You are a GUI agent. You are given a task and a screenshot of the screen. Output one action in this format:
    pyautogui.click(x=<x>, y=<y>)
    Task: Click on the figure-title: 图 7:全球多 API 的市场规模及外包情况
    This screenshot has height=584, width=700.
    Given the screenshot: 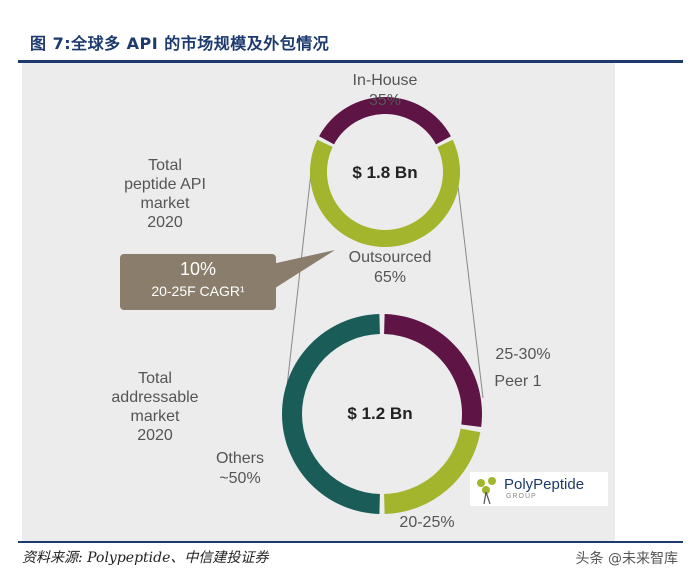 What is the action you would take?
    pyautogui.click(x=180, y=43)
    